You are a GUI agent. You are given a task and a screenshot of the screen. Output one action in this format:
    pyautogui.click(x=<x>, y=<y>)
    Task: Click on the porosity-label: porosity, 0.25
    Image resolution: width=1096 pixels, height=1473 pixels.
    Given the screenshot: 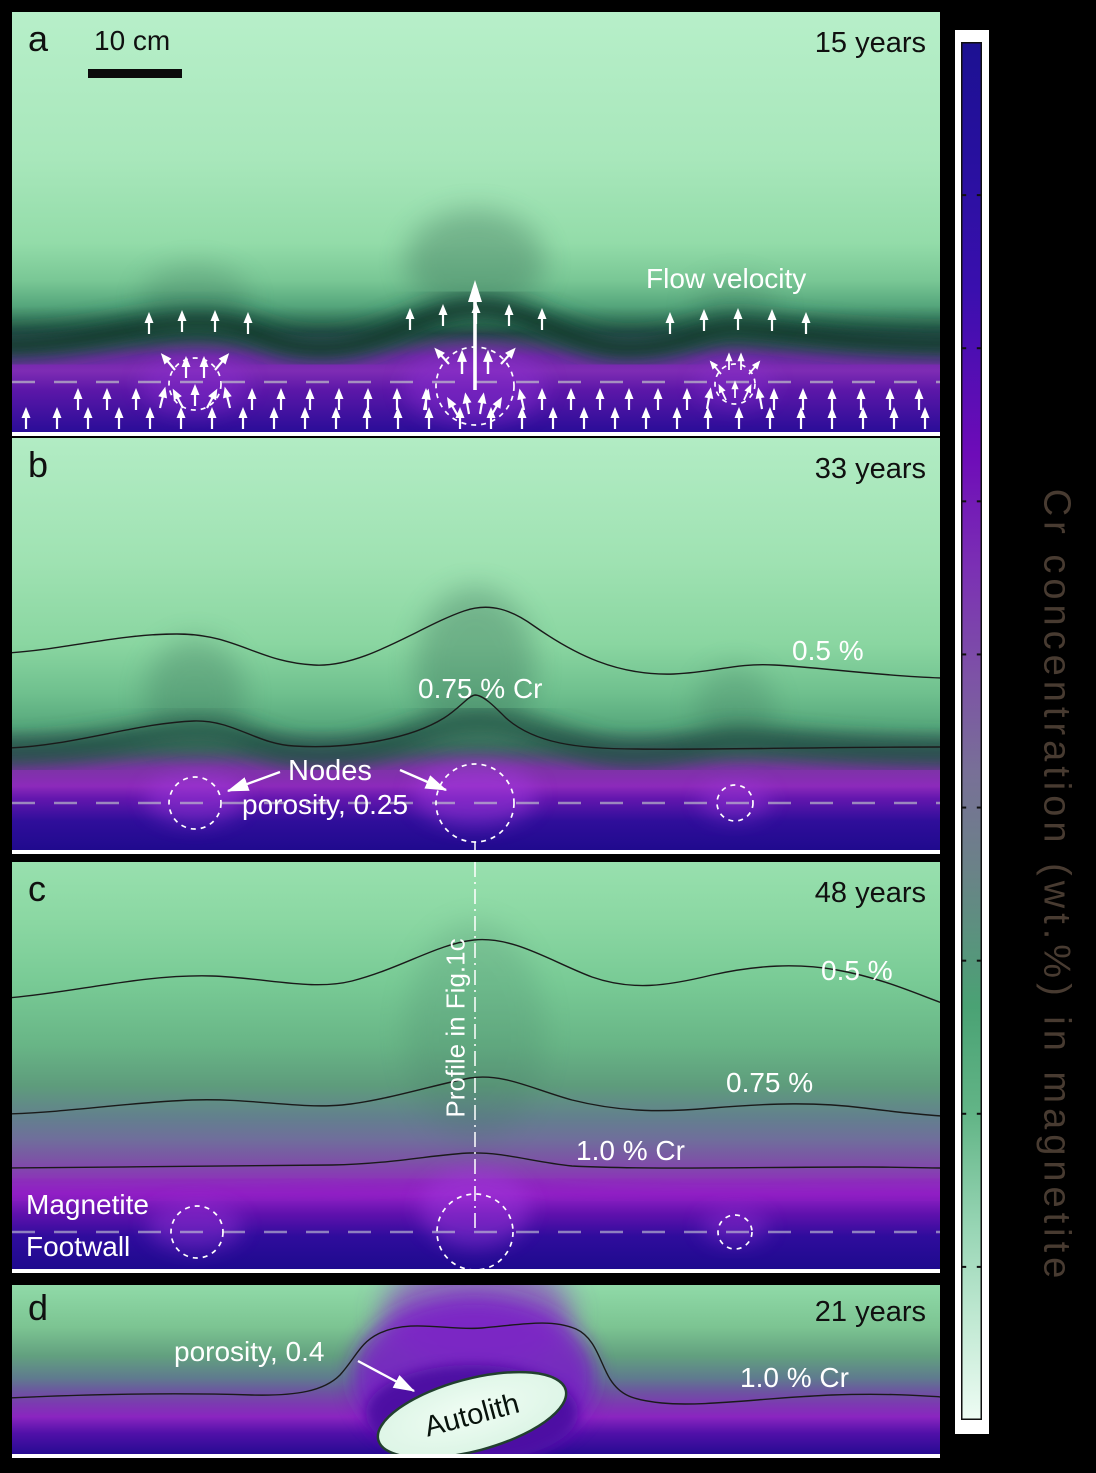 What is the action you would take?
    pyautogui.click(x=325, y=804)
    